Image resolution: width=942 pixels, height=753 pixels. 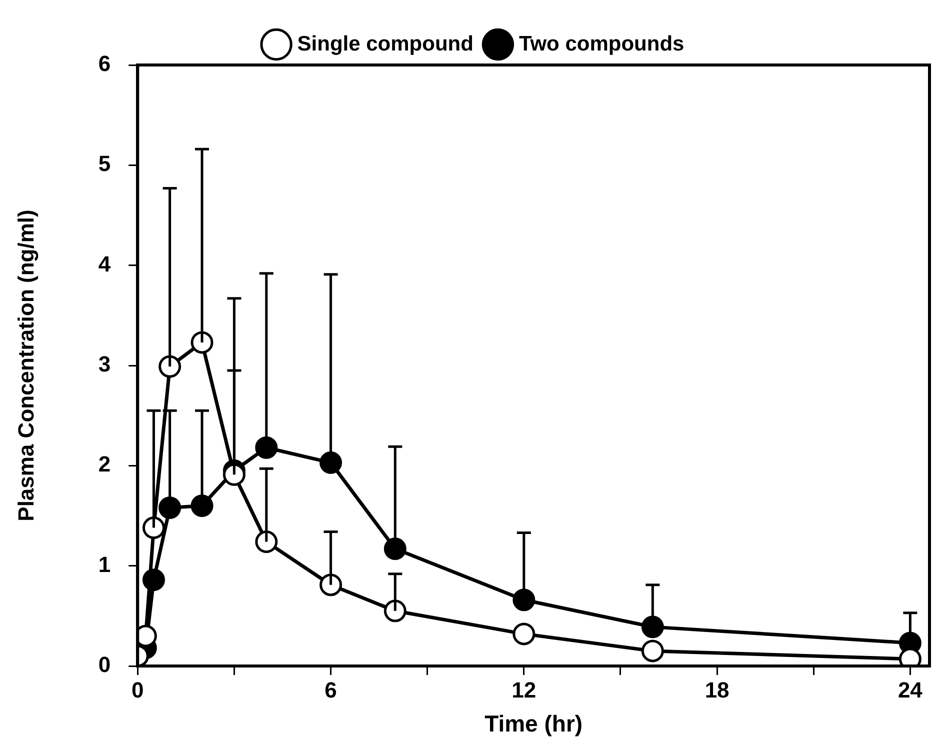 I want to click on legend-label: Two compounds, so click(x=601, y=44).